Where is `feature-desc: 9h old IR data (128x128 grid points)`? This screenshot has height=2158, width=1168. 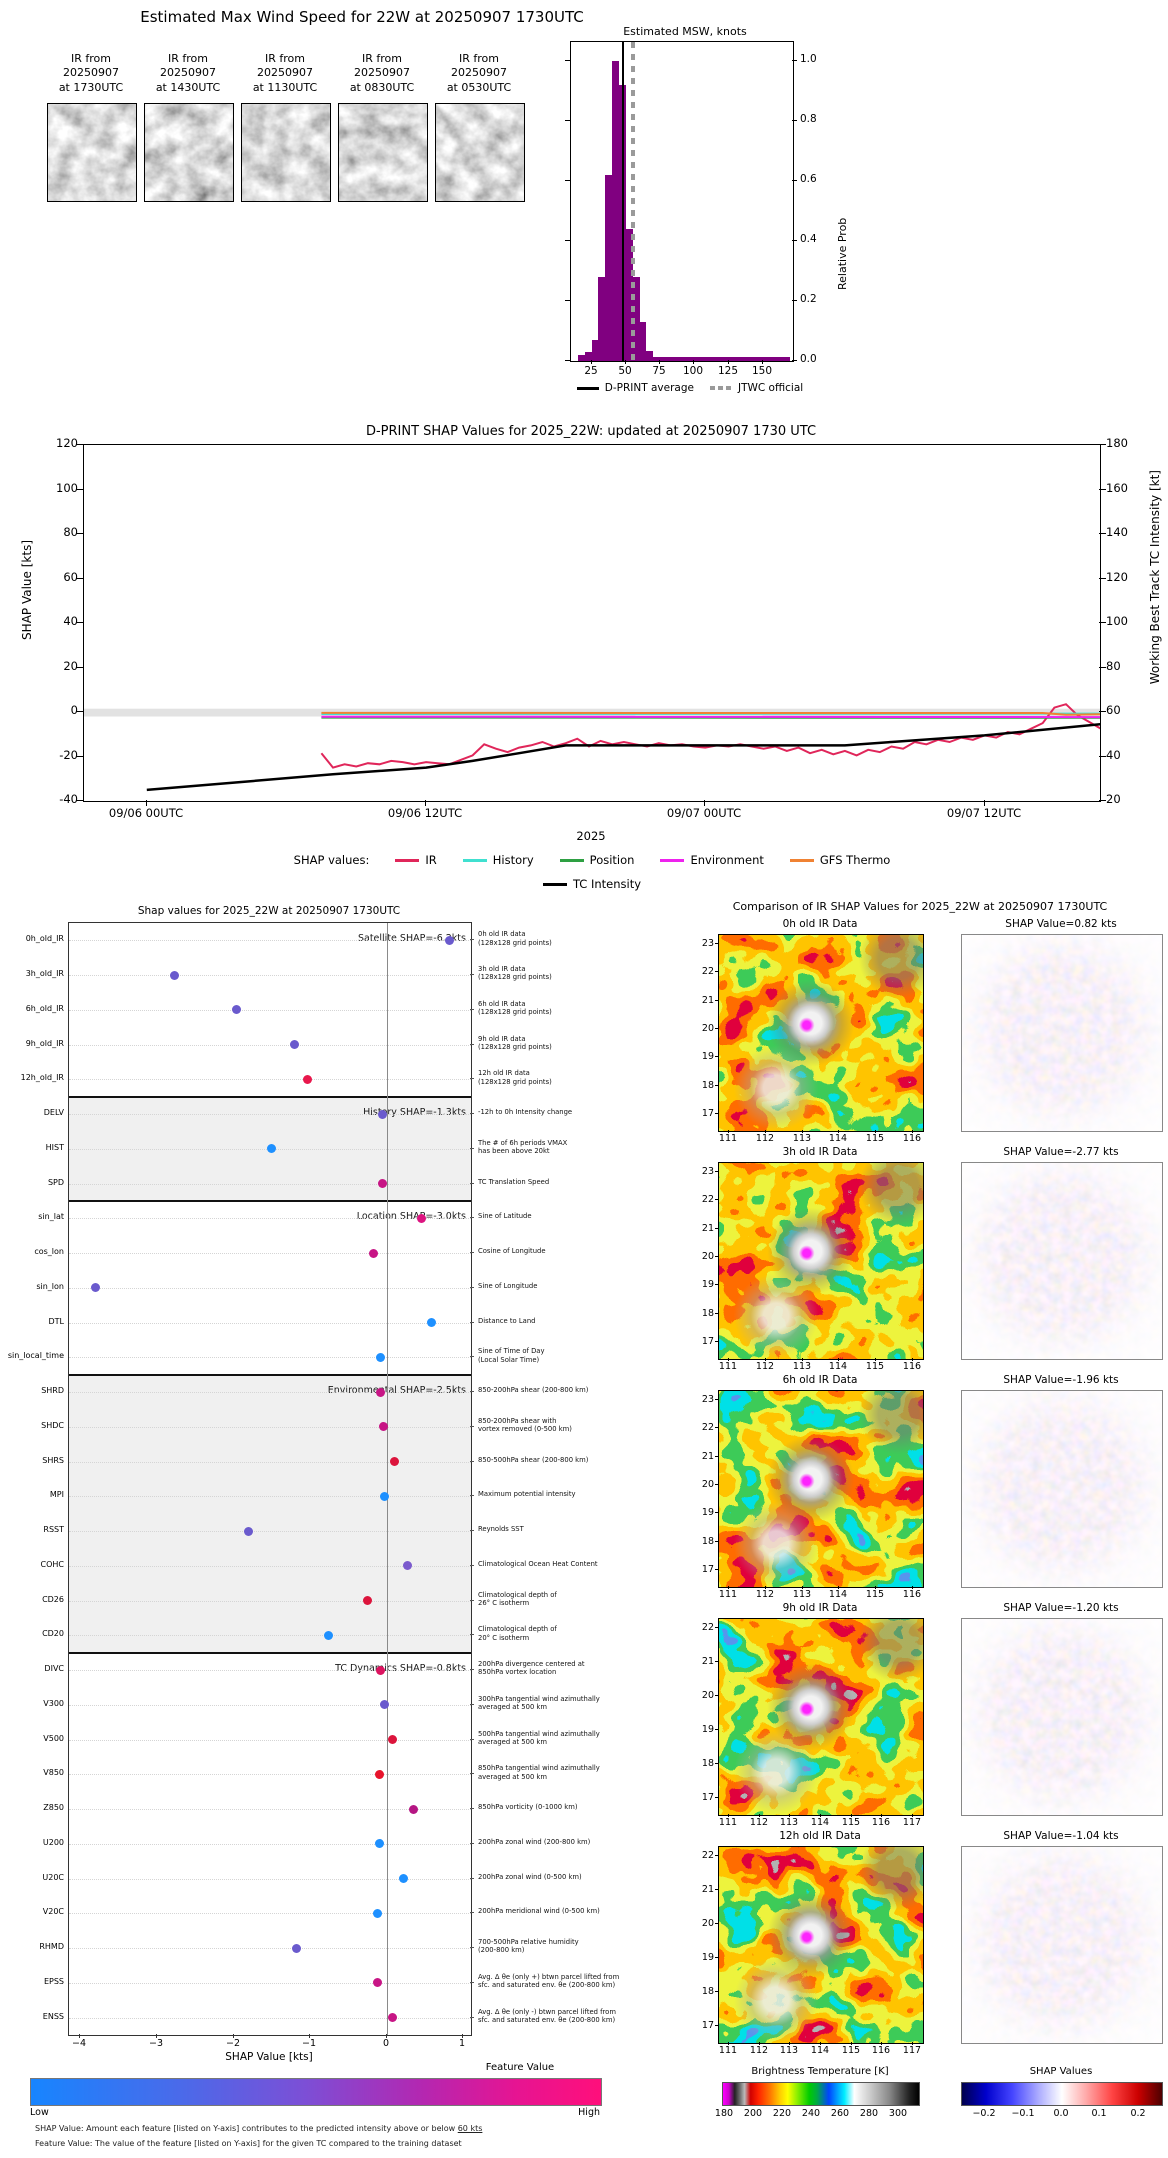
feature-desc: 9h old IR data (128x128 grid points) is located at coordinates (515, 1042).